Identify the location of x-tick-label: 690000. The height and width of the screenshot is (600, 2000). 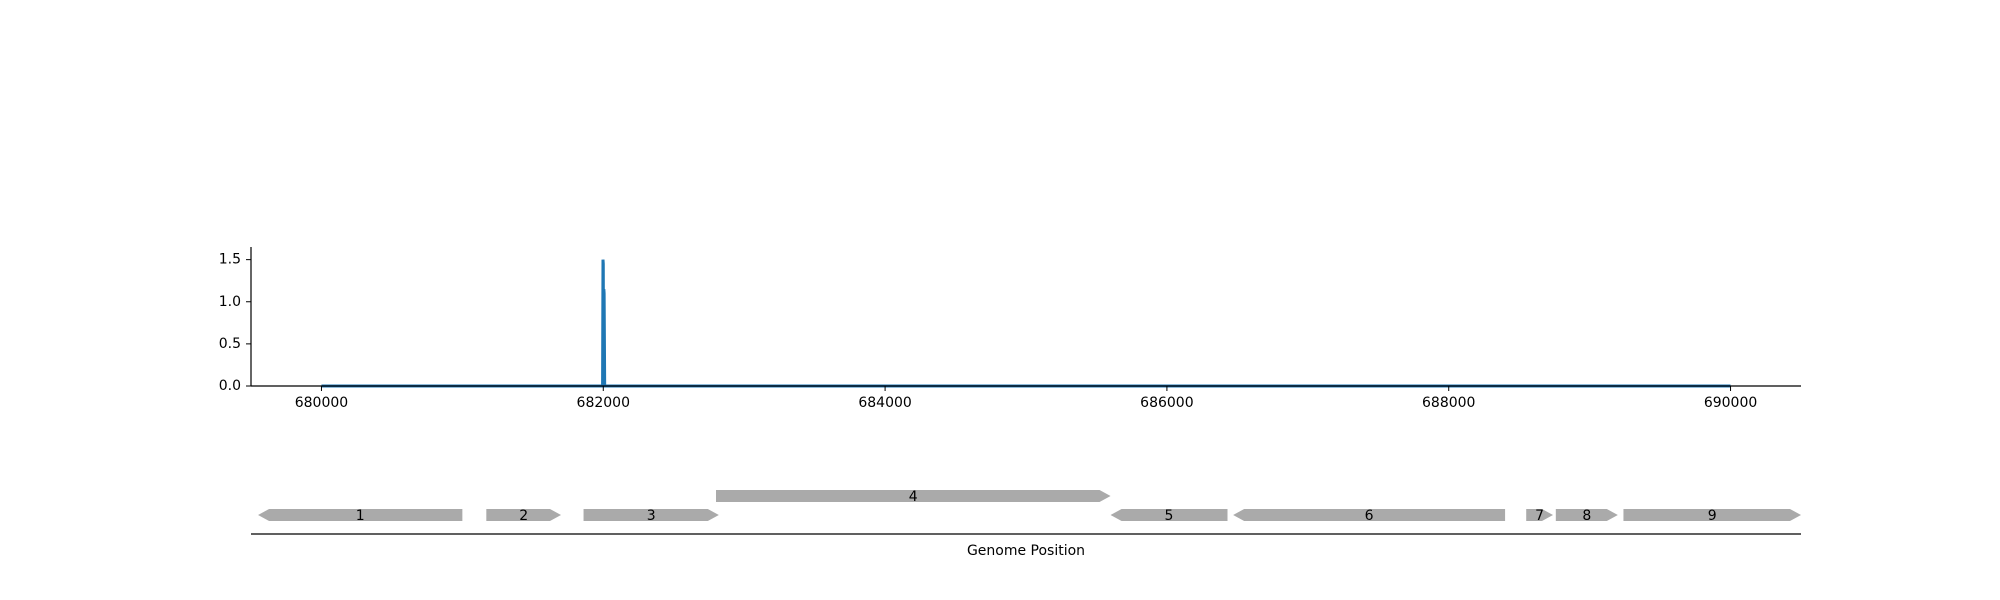
(1730, 403).